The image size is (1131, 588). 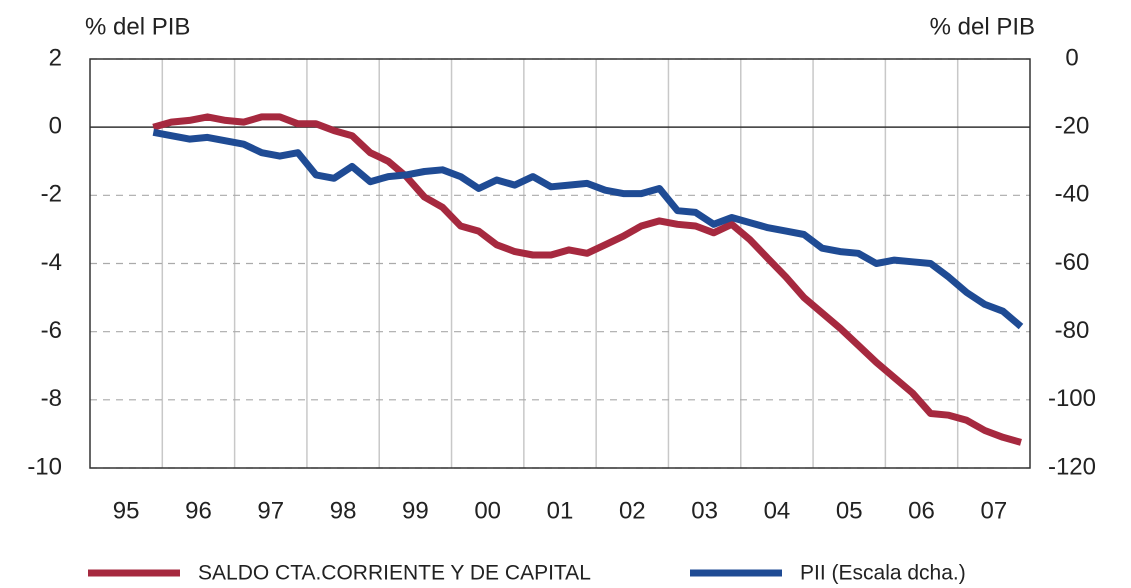 I want to click on y-tick-label: -6, so click(x=51, y=330).